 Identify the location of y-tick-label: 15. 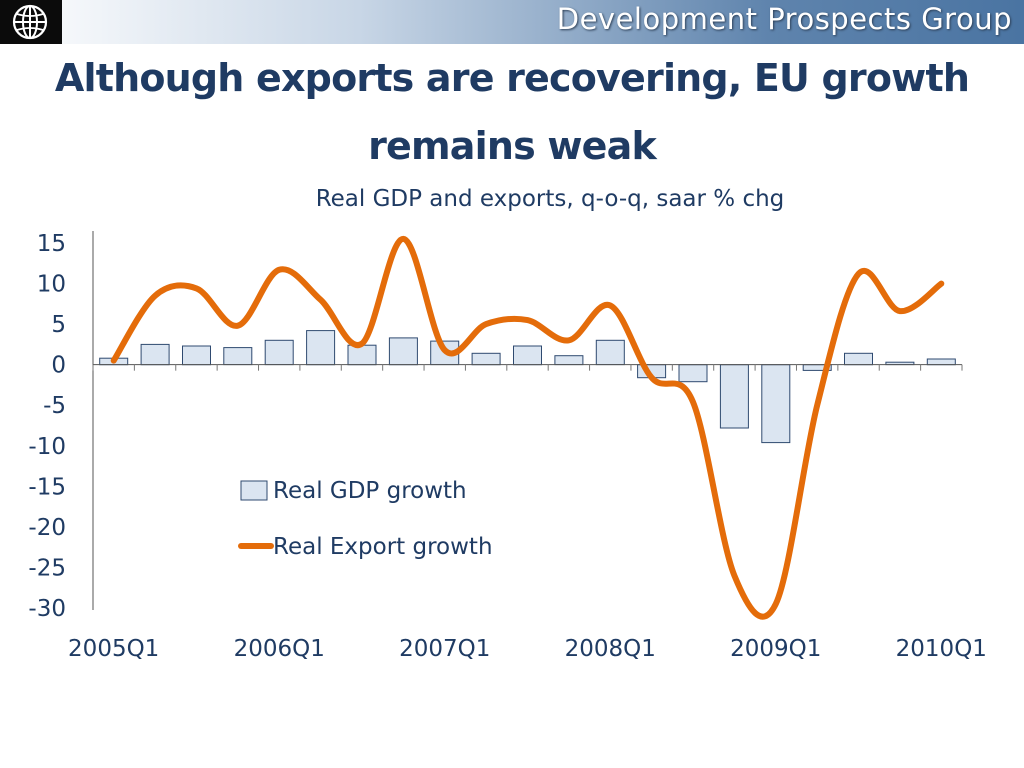
(51, 244).